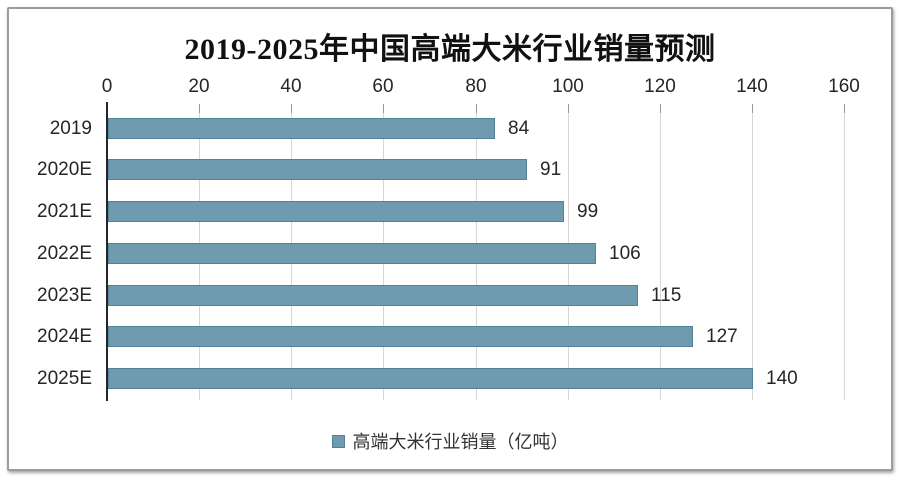  Describe the element at coordinates (752, 86) in the screenshot. I see `x-tick-label: 140` at that location.